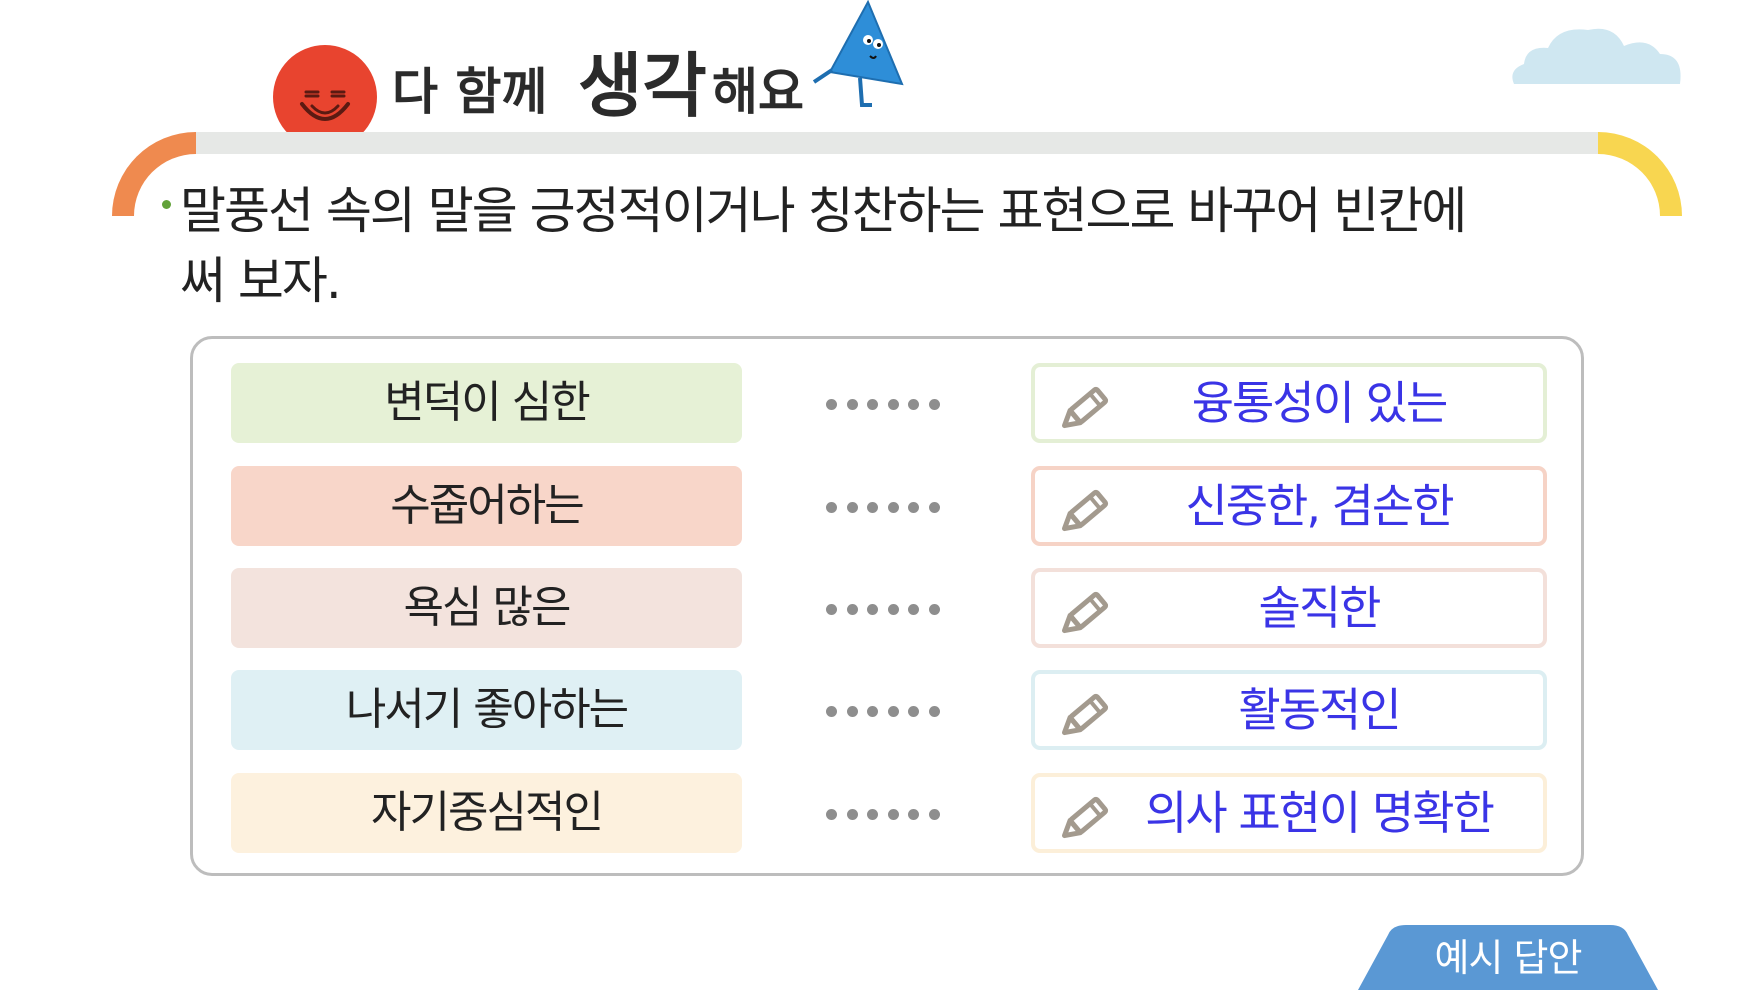 Image resolution: width=1760 pixels, height=990 pixels. I want to click on original-expression: 수줍어하는, so click(486, 506).